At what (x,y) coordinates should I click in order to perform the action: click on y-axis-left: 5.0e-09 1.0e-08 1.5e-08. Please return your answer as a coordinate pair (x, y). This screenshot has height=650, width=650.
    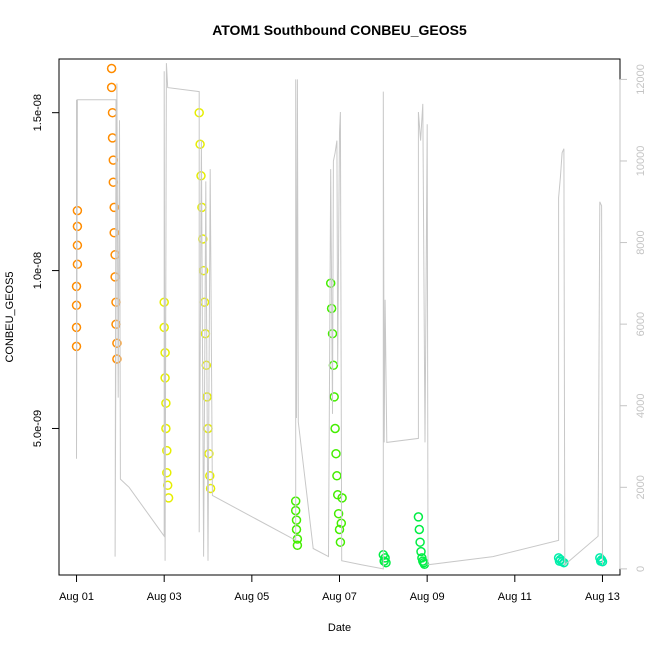
    Looking at the image, I should click on (46, 270).